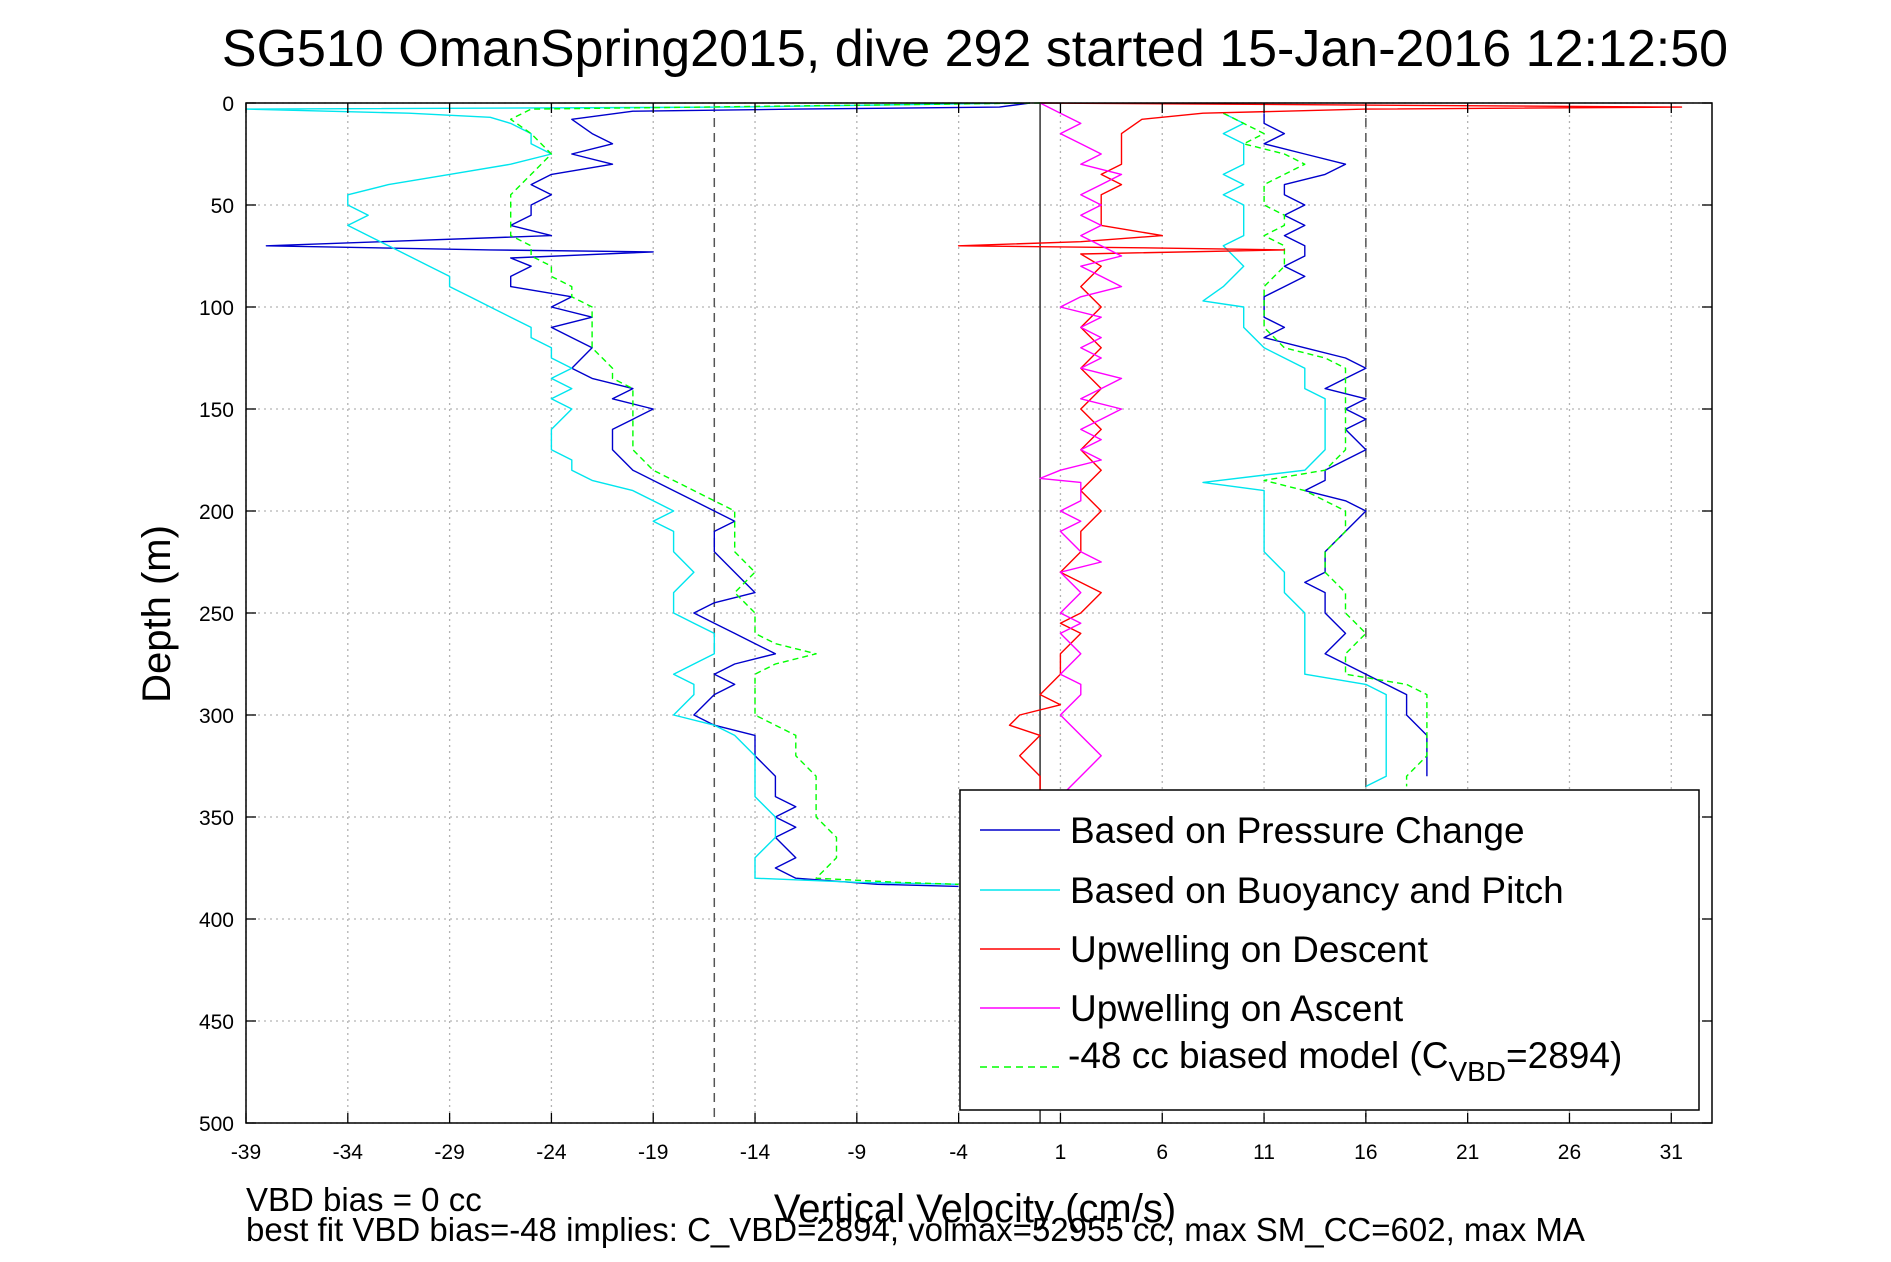  Describe the element at coordinates (1477, 1071) in the screenshot. I see `legend-label-model-sub: VBD` at that location.